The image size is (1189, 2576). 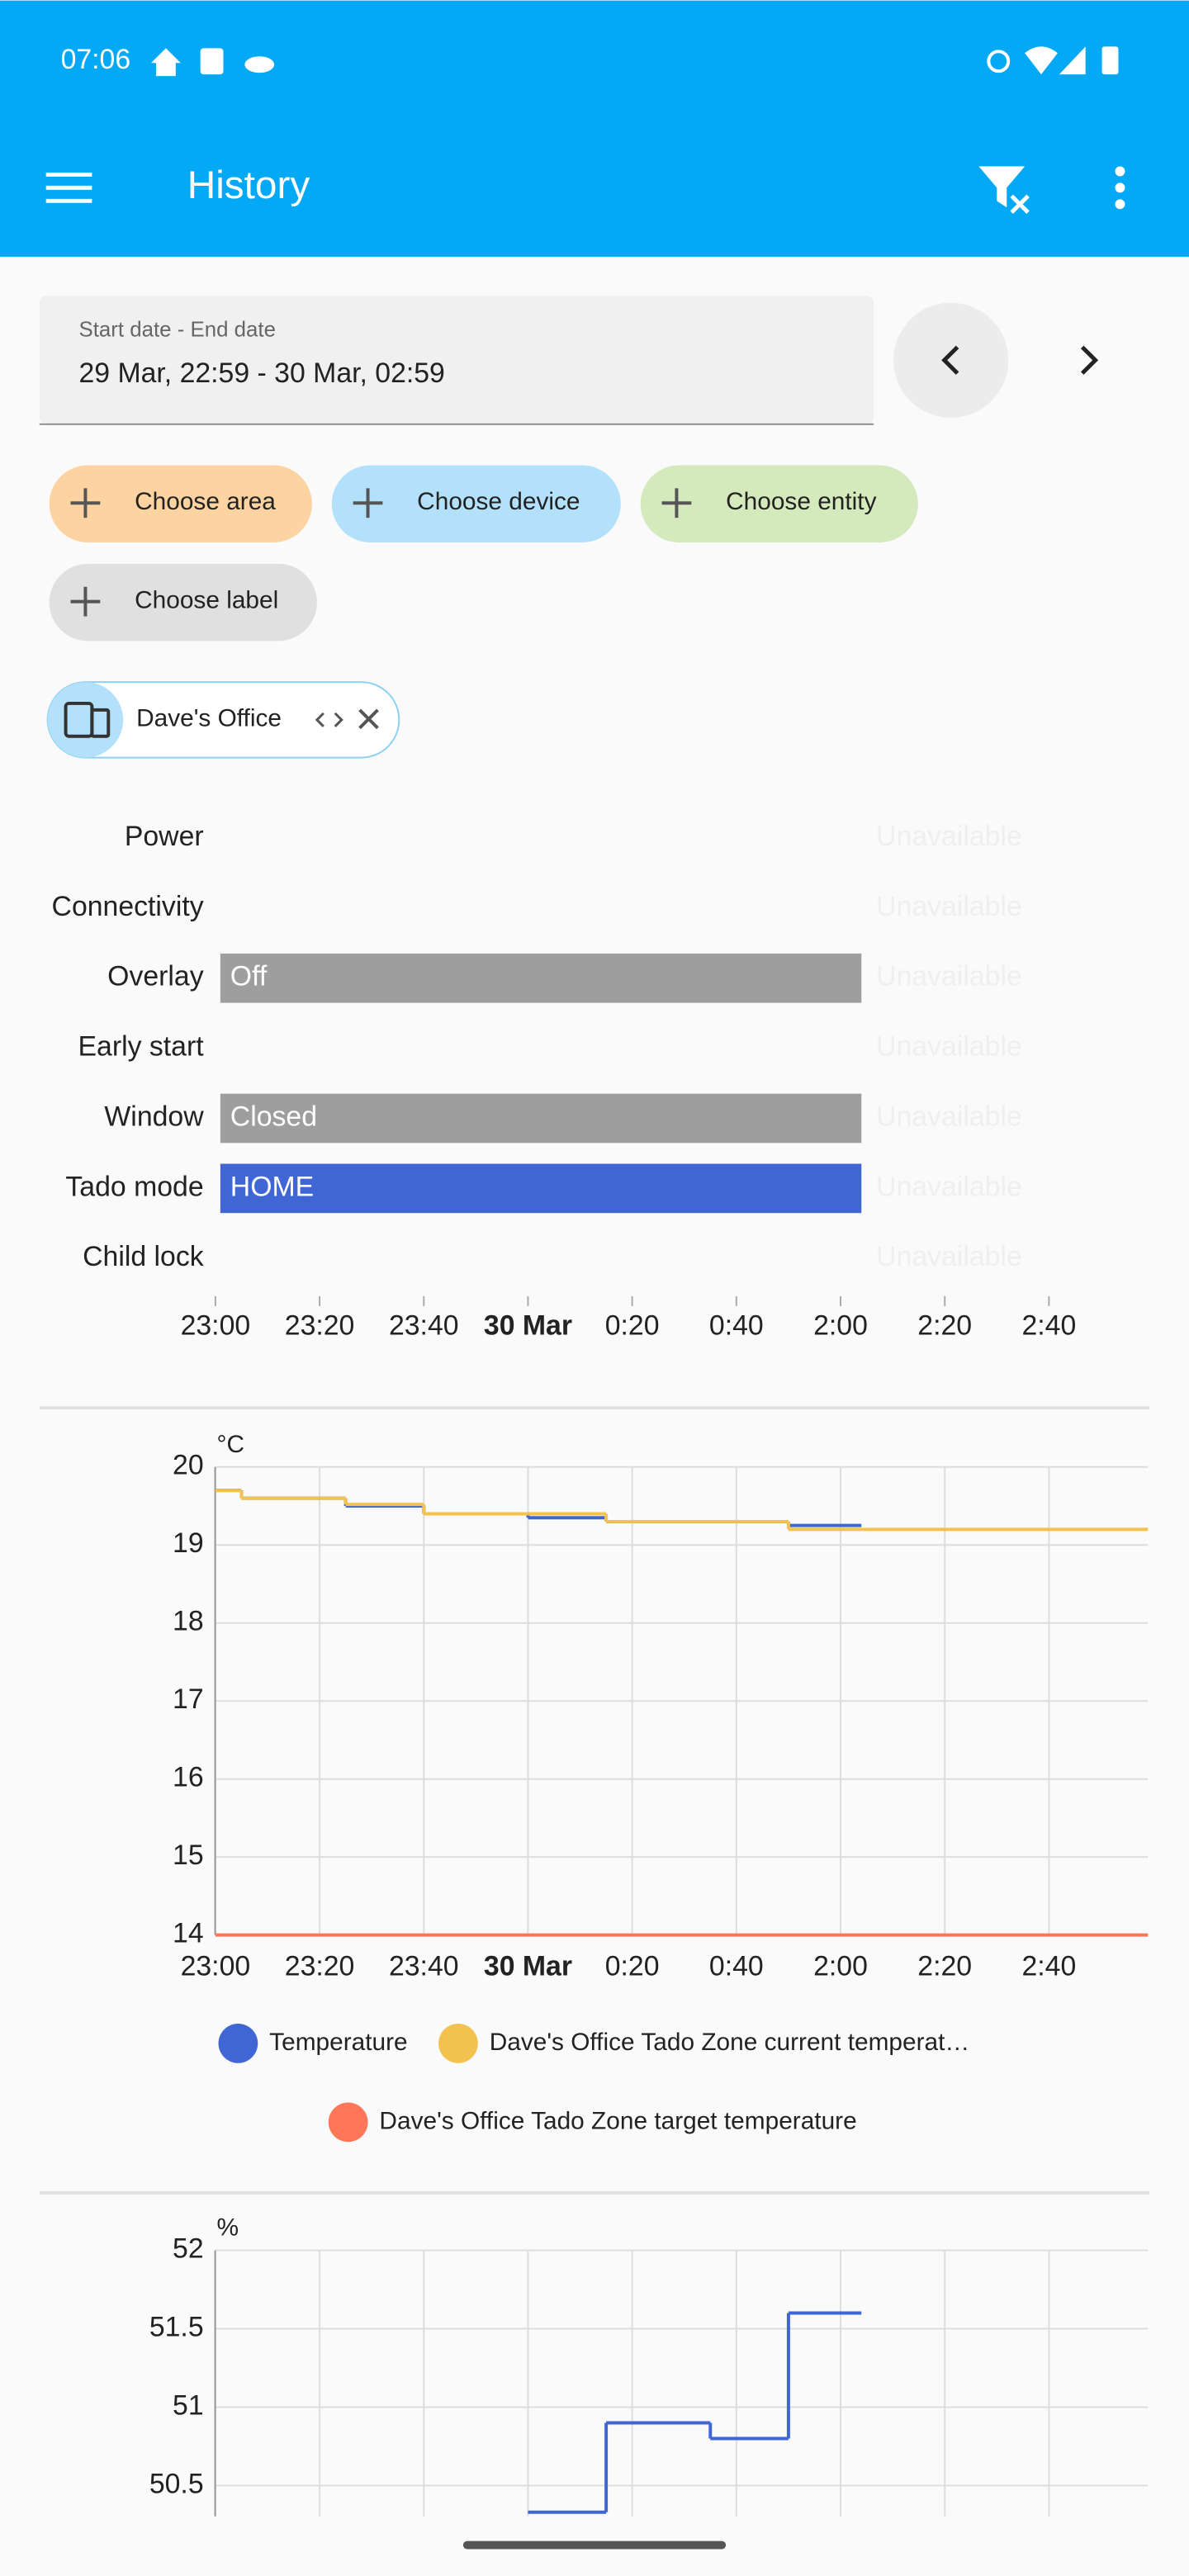 What do you see at coordinates (456, 360) in the screenshot?
I see `date-field` at bounding box center [456, 360].